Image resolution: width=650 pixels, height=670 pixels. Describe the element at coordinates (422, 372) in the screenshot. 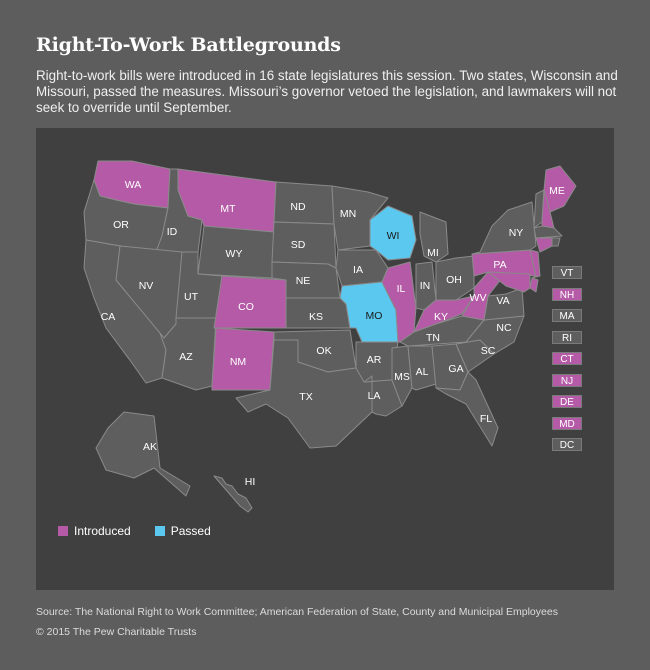

I see `state-label-al: AL` at that location.